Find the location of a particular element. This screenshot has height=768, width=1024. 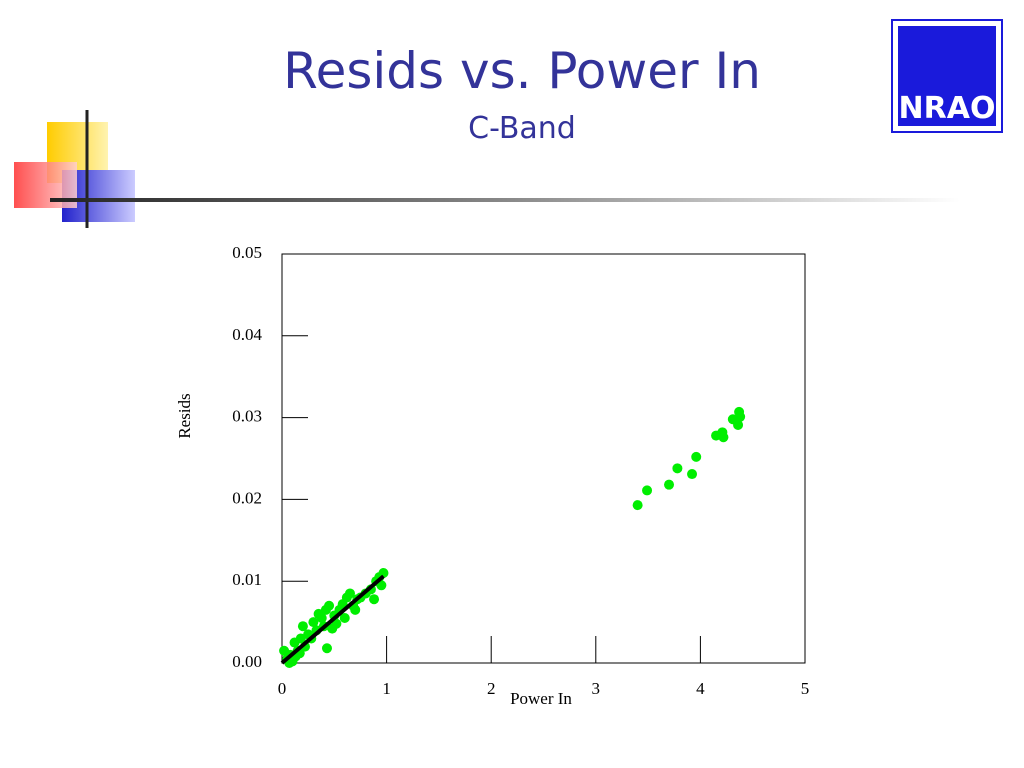

y-tick-label: 0.00 is located at coordinates (247, 661).